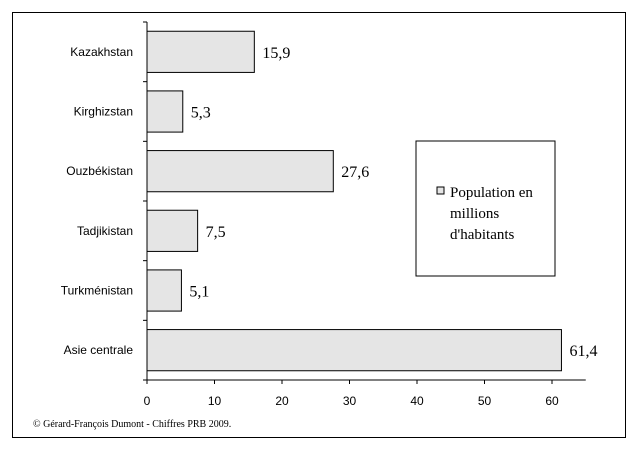 Image resolution: width=638 pixels, height=450 pixels. I want to click on x-tick-label: 10, so click(215, 401).